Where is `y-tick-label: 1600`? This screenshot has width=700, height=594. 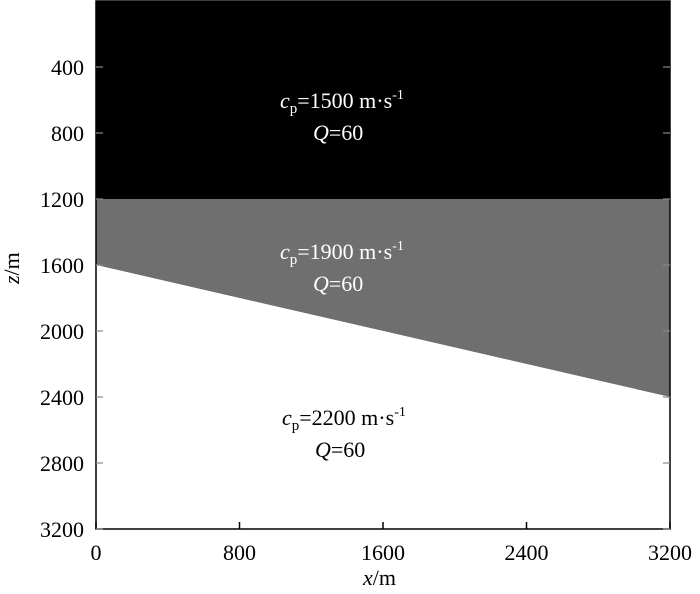 y-tick-label: 1600 is located at coordinates (62, 265).